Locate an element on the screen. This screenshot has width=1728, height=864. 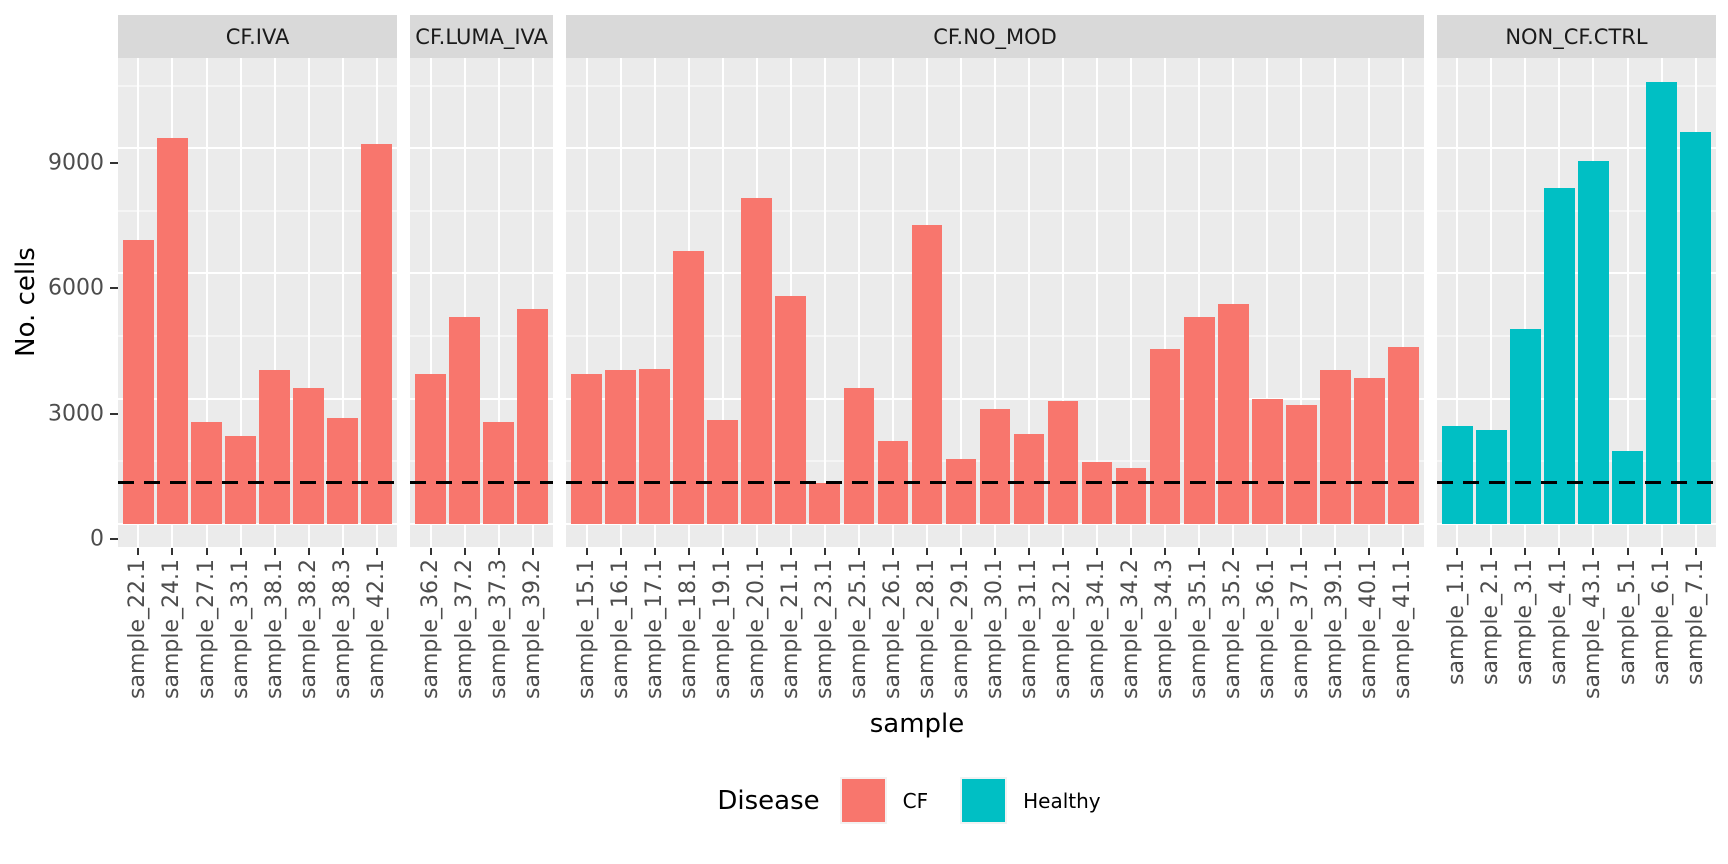
facet-strip: CF.NO_MOD is located at coordinates (995, 36).